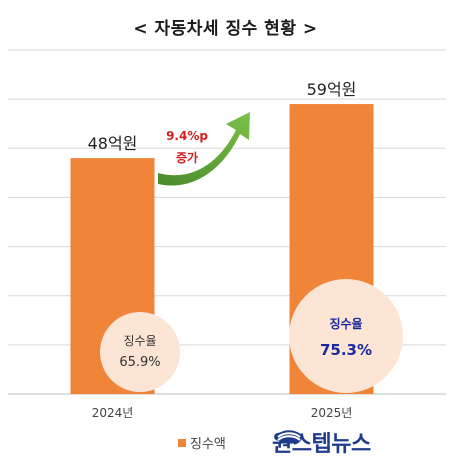 This screenshot has height=473, width=451. What do you see at coordinates (182, 442) in the screenshot?
I see `legend-swatch` at bounding box center [182, 442].